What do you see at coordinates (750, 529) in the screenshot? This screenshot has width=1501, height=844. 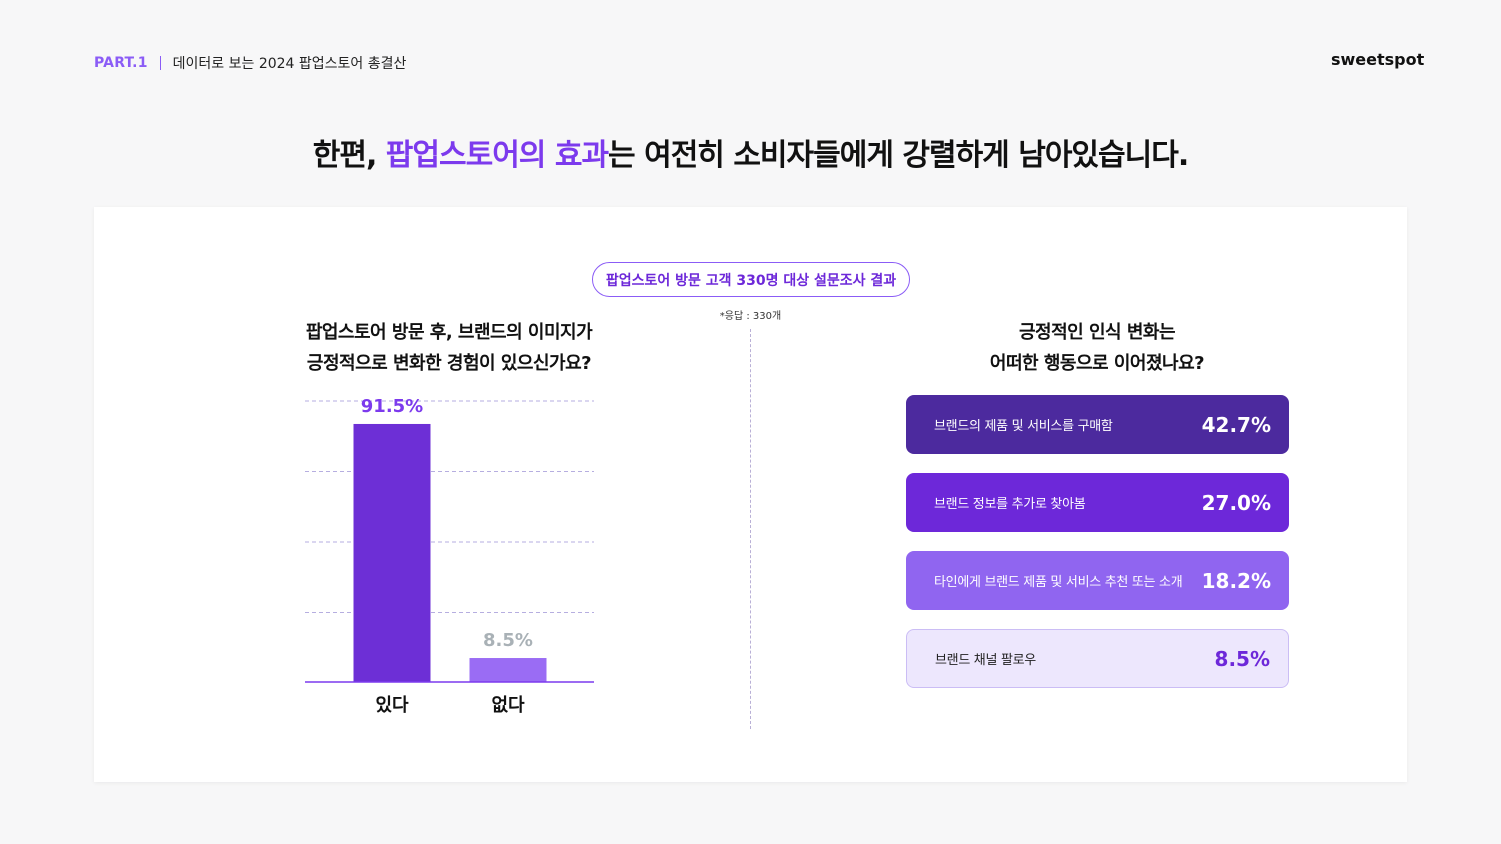 I see `center-divider` at bounding box center [750, 529].